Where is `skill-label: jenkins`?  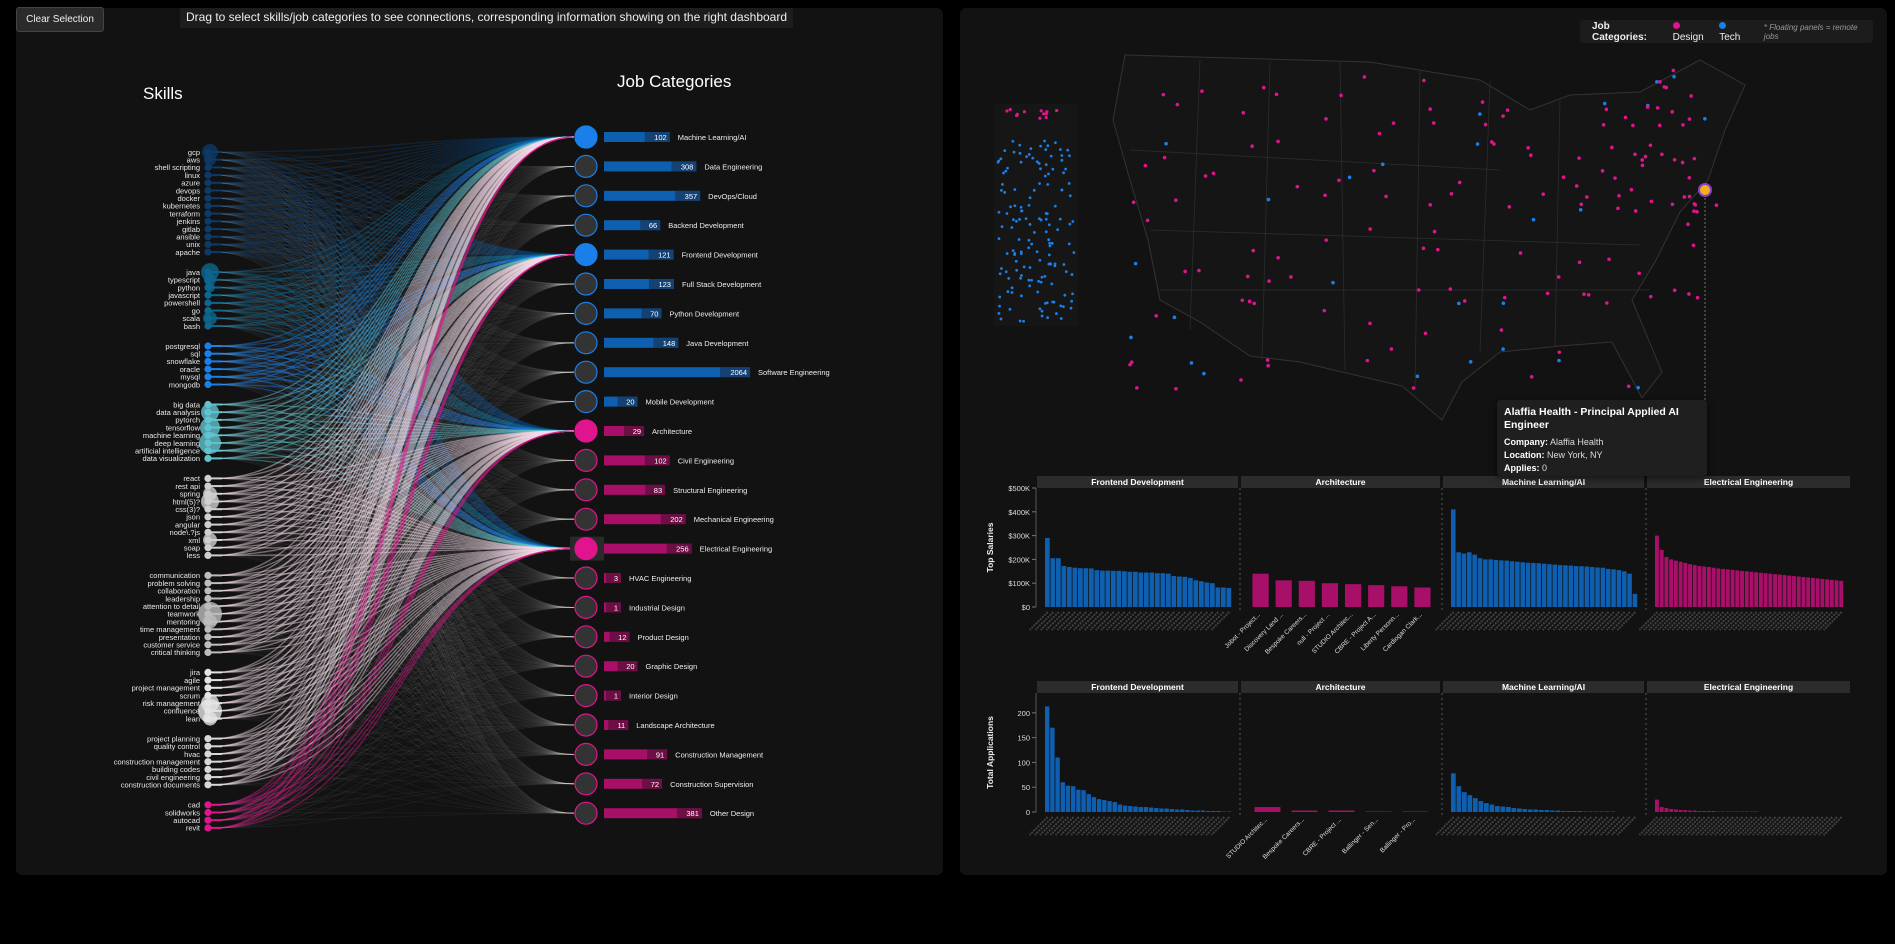 skill-label: jenkins is located at coordinates (188, 221).